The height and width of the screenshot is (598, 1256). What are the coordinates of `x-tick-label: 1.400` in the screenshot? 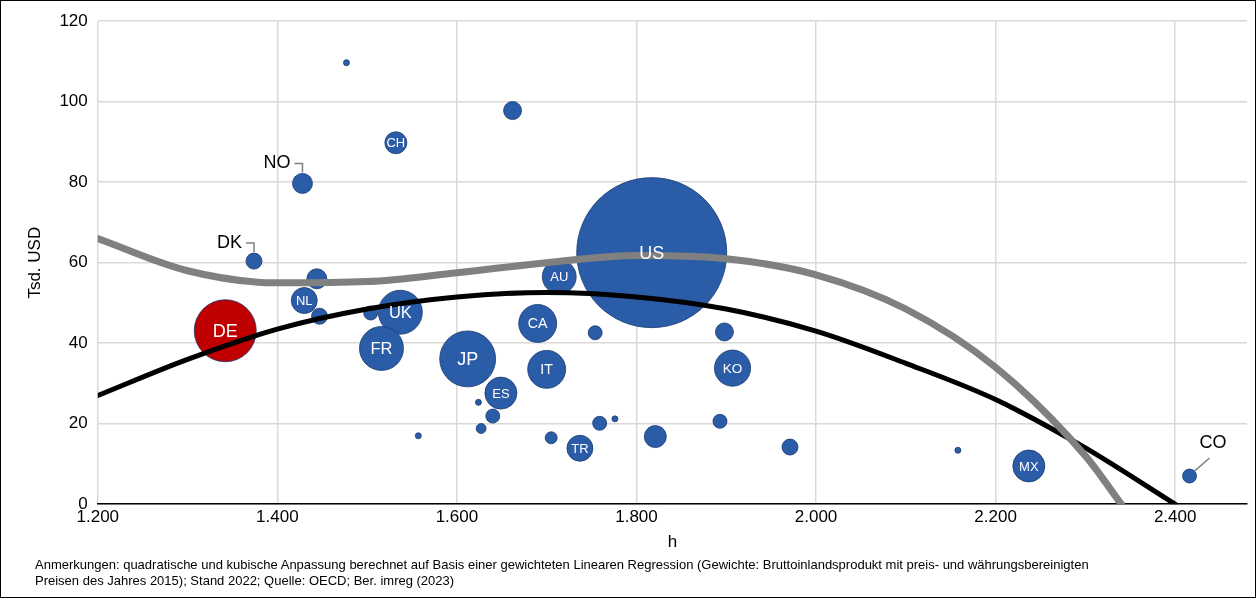 It's located at (277, 517).